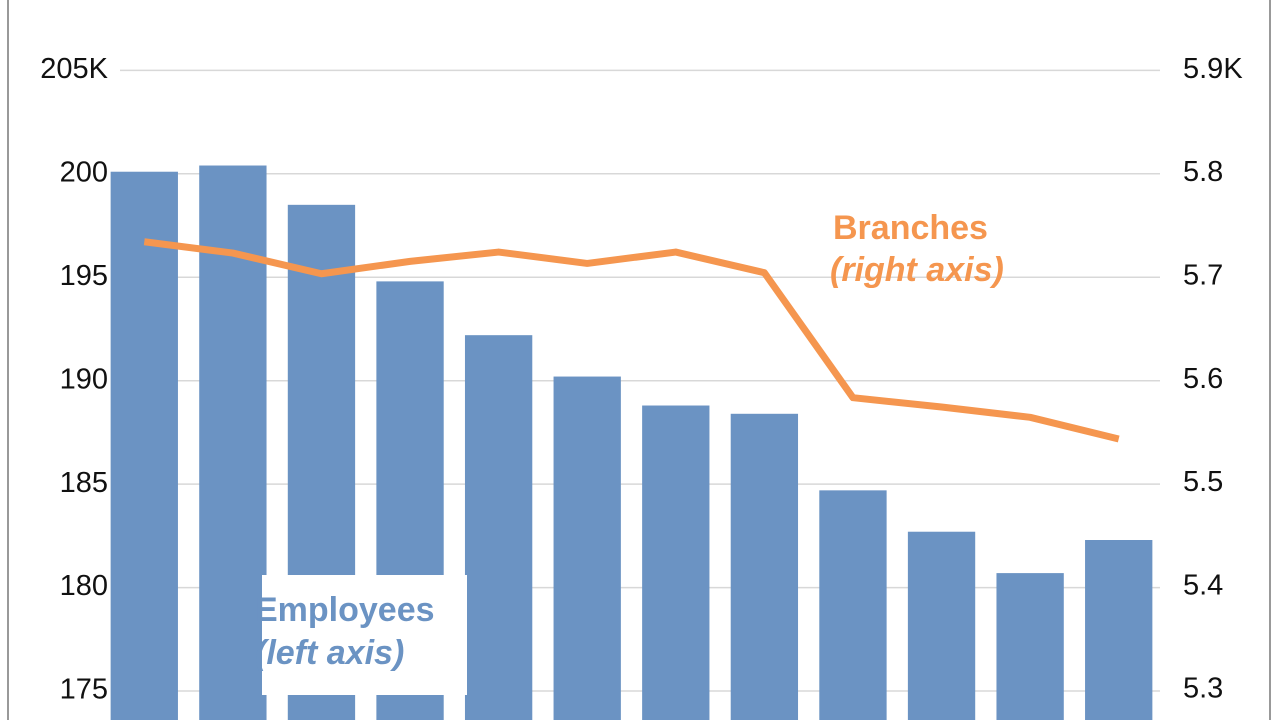 This screenshot has width=1280, height=725. What do you see at coordinates (329, 653) in the screenshot?
I see `series-note: (left axis)` at bounding box center [329, 653].